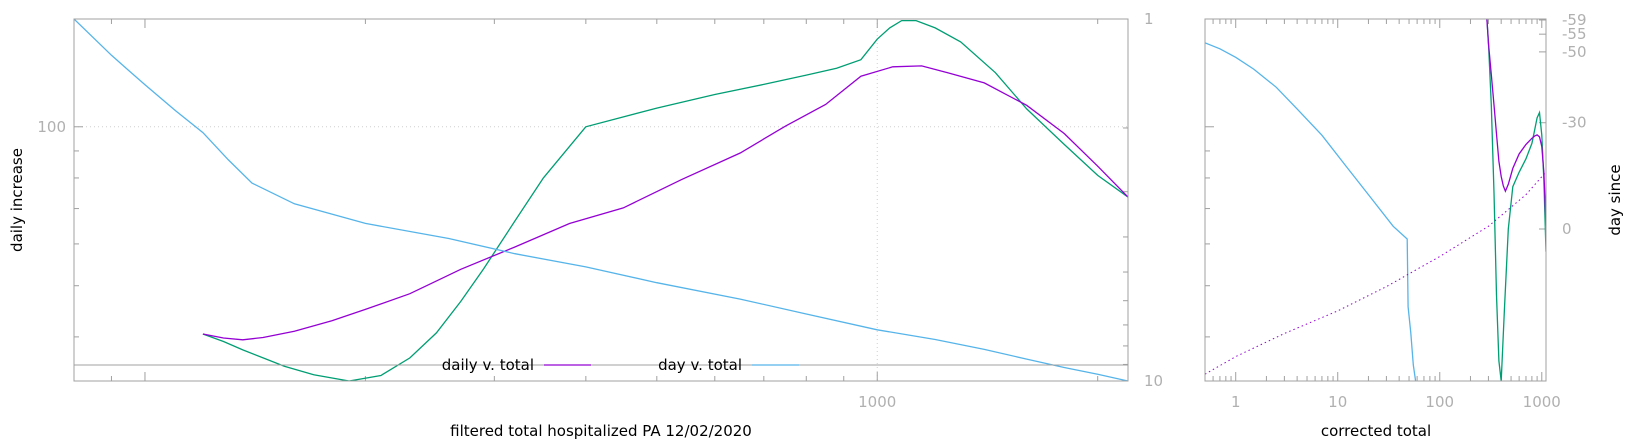  I want to click on left-y2-tick-label: 1, so click(1149, 19).